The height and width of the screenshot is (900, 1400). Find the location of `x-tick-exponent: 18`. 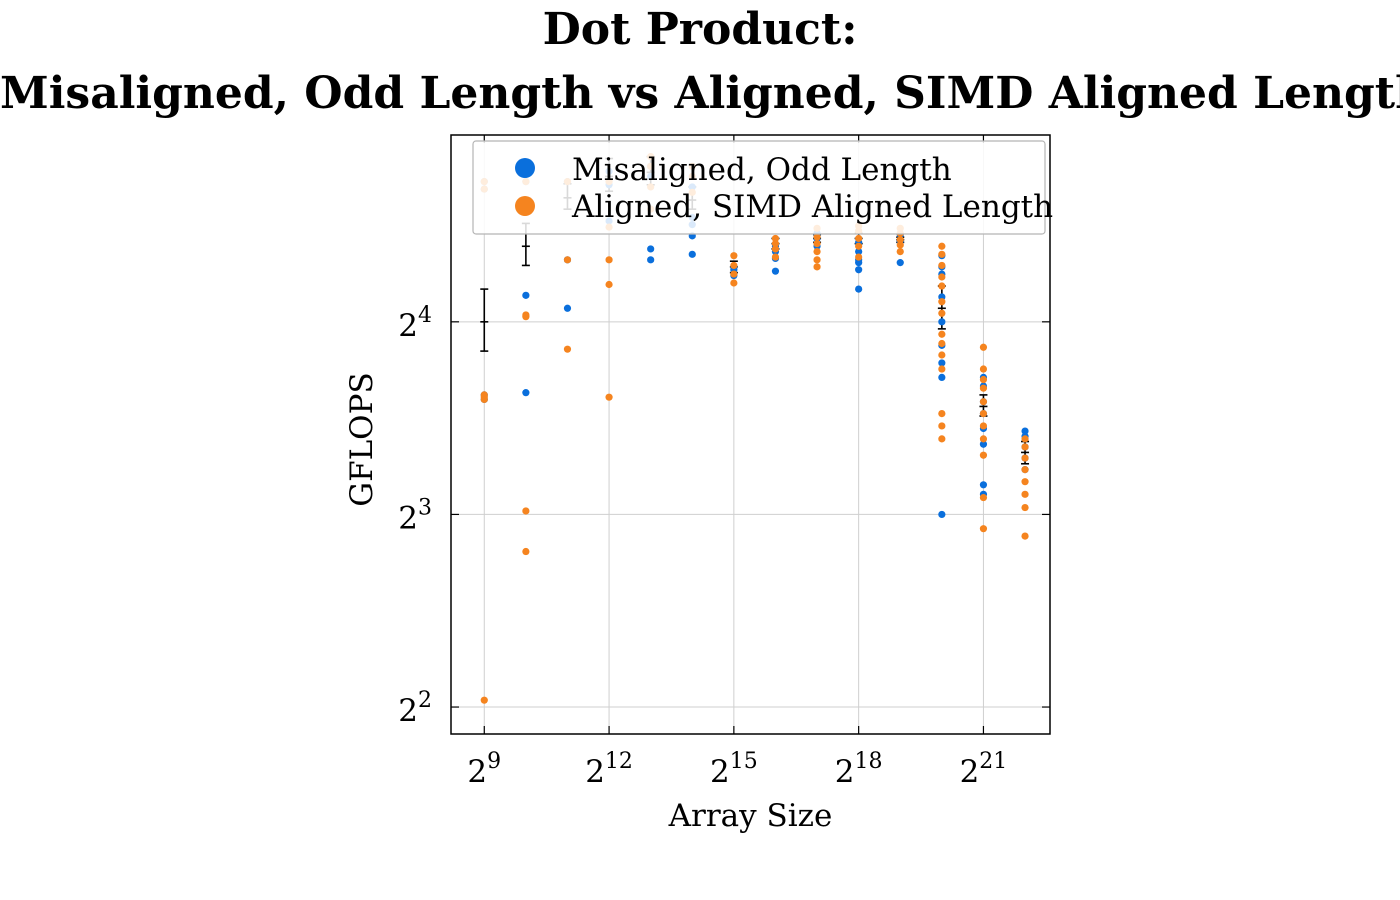

x-tick-exponent: 18 is located at coordinates (869, 761).